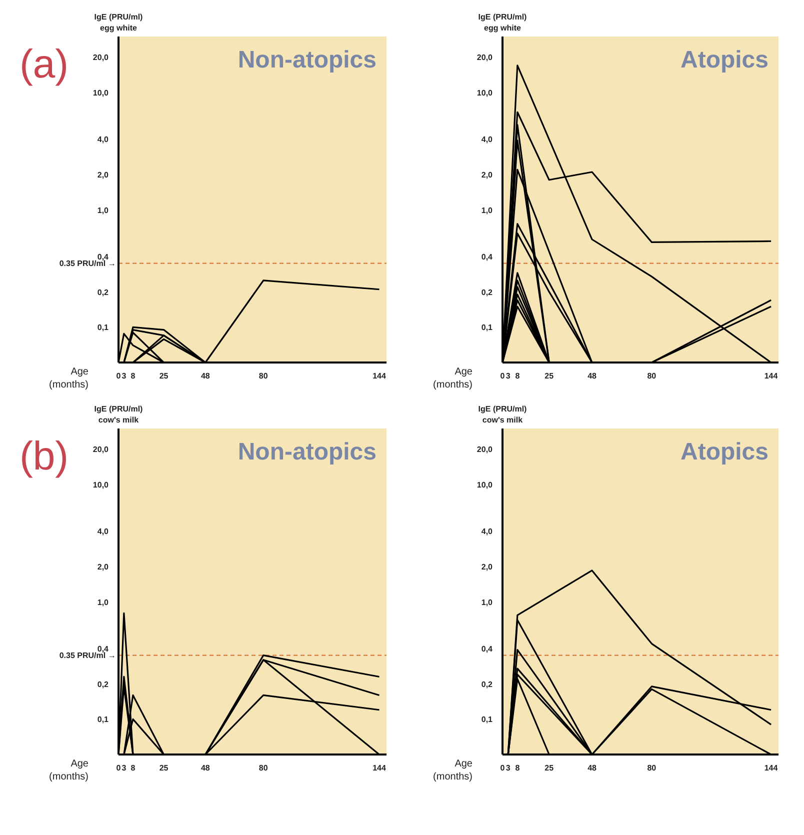 The height and width of the screenshot is (835, 804). I want to click on text: (b), so click(44, 456).